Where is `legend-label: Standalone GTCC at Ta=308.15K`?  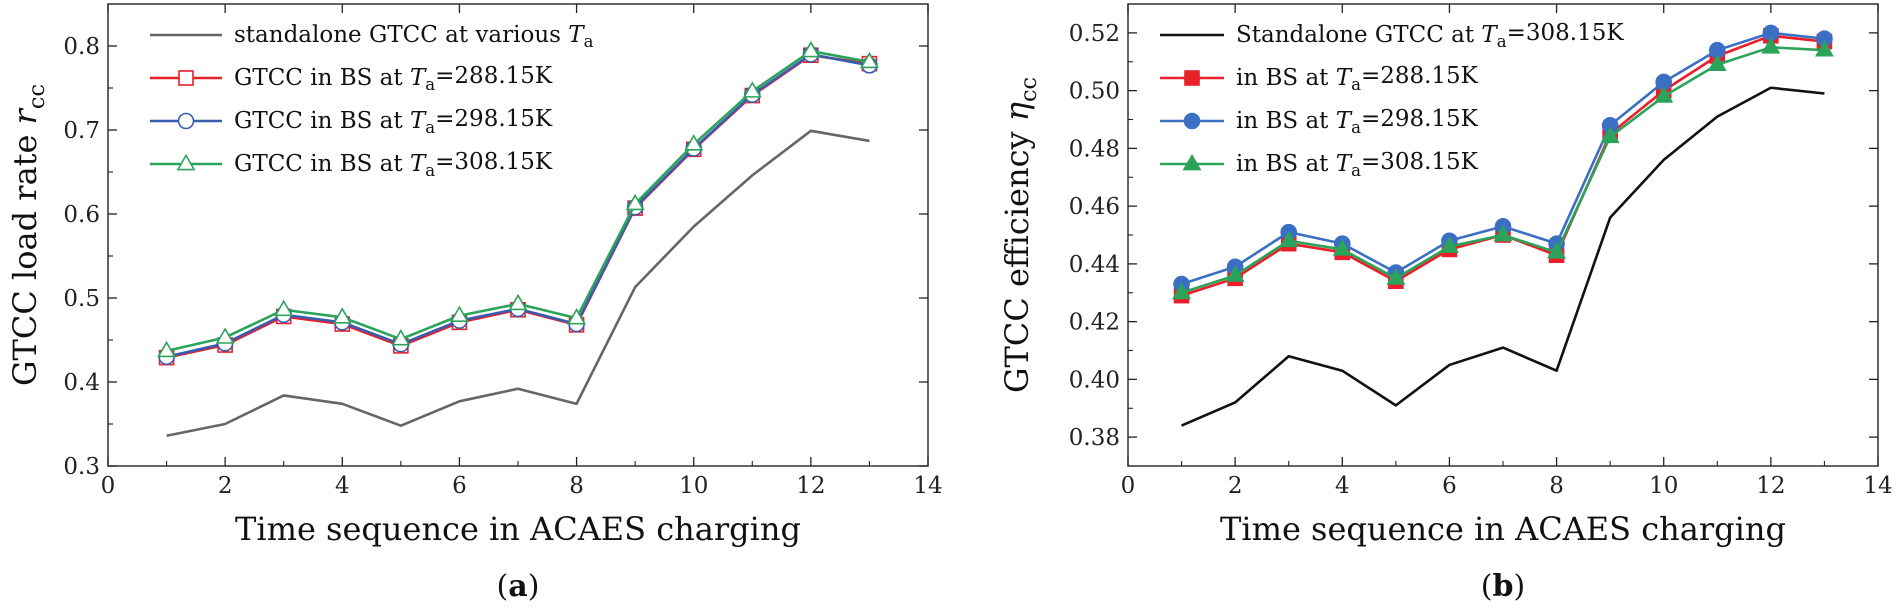 legend-label: Standalone GTCC at Ta=308.15K is located at coordinates (1430, 35).